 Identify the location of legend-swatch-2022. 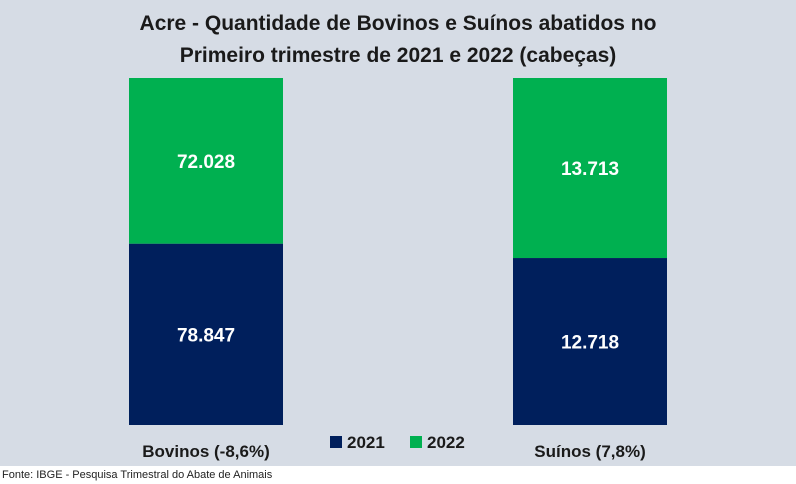
(416, 442).